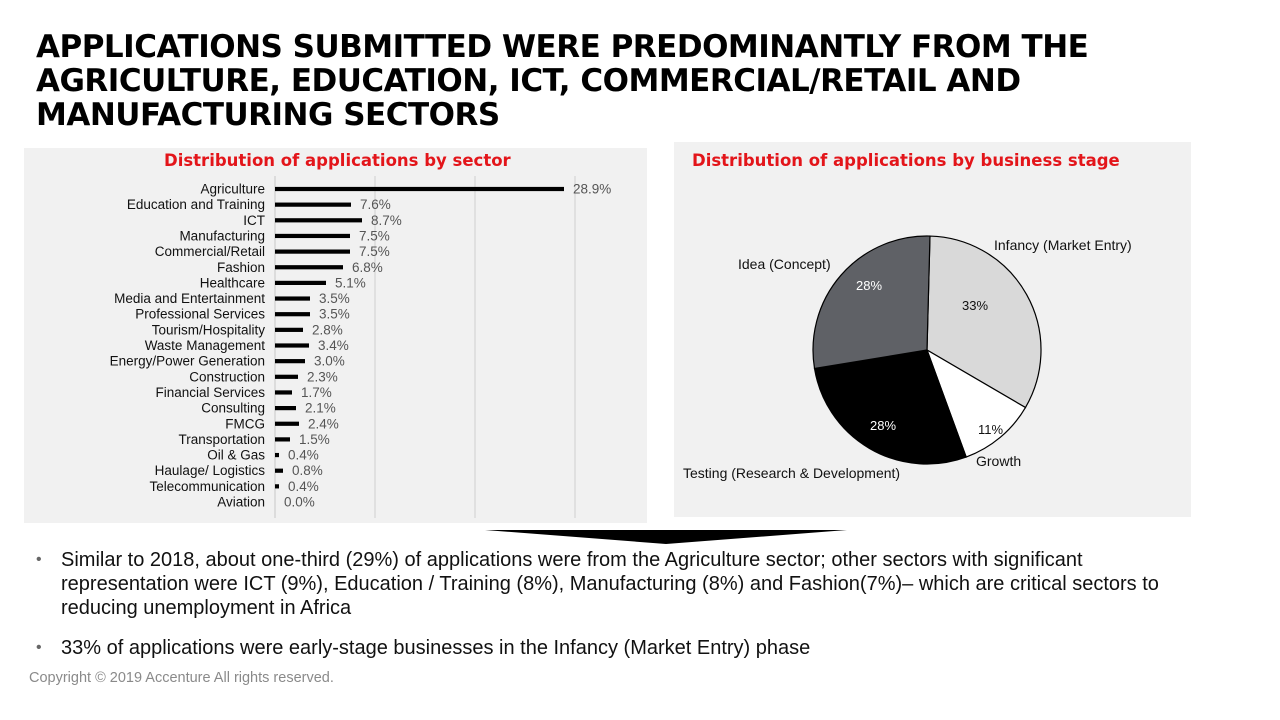  What do you see at coordinates (210, 470) in the screenshot?
I see `category-label: Haulage/ Logistics` at bounding box center [210, 470].